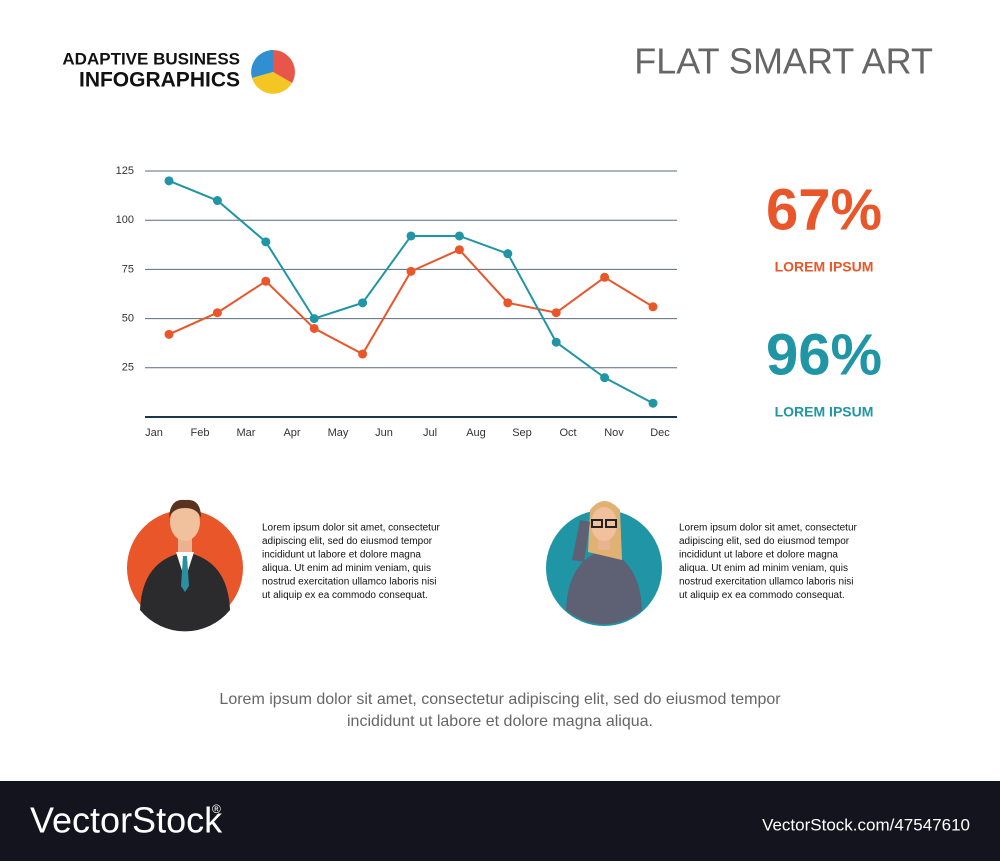  What do you see at coordinates (151, 58) in the screenshot?
I see `brand-line: ADAPTIVE BUSINESS` at bounding box center [151, 58].